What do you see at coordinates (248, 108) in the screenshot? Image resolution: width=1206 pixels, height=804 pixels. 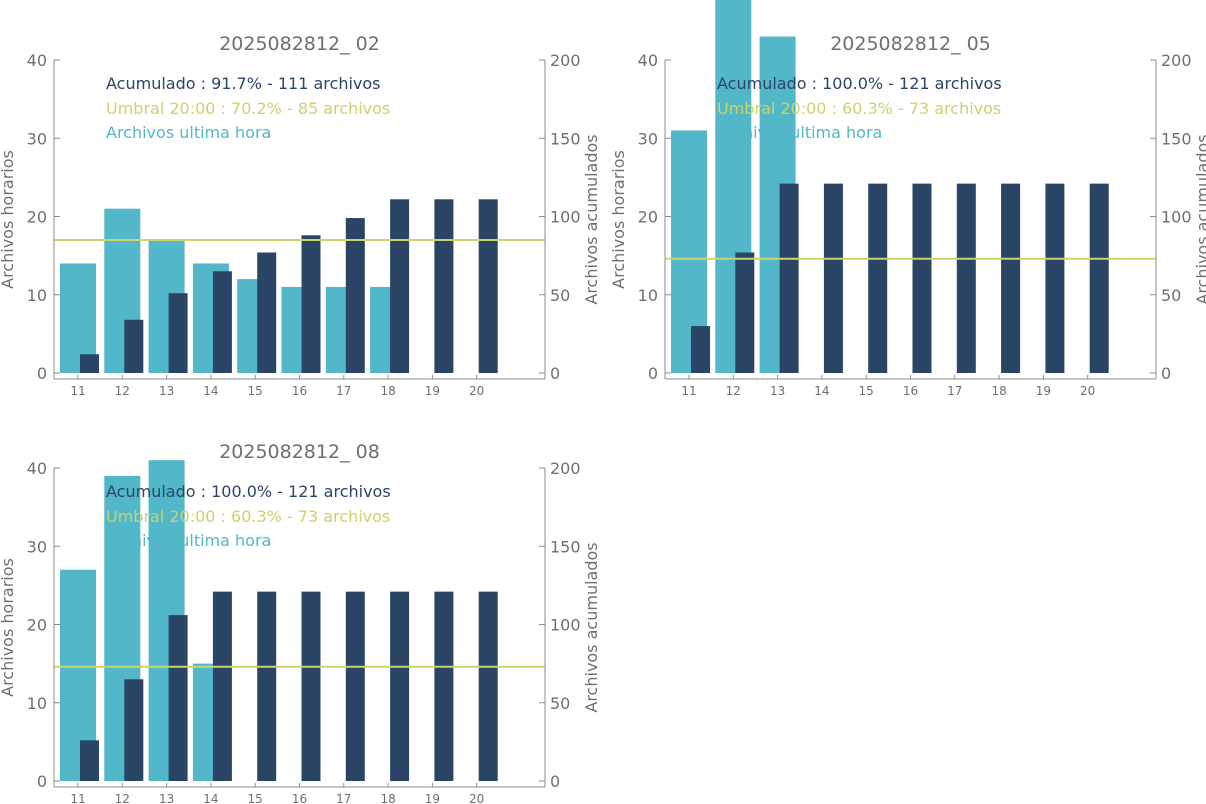 I see `legend-threshold: Umbral 20:00 : 70.2% - 85 archivos` at bounding box center [248, 108].